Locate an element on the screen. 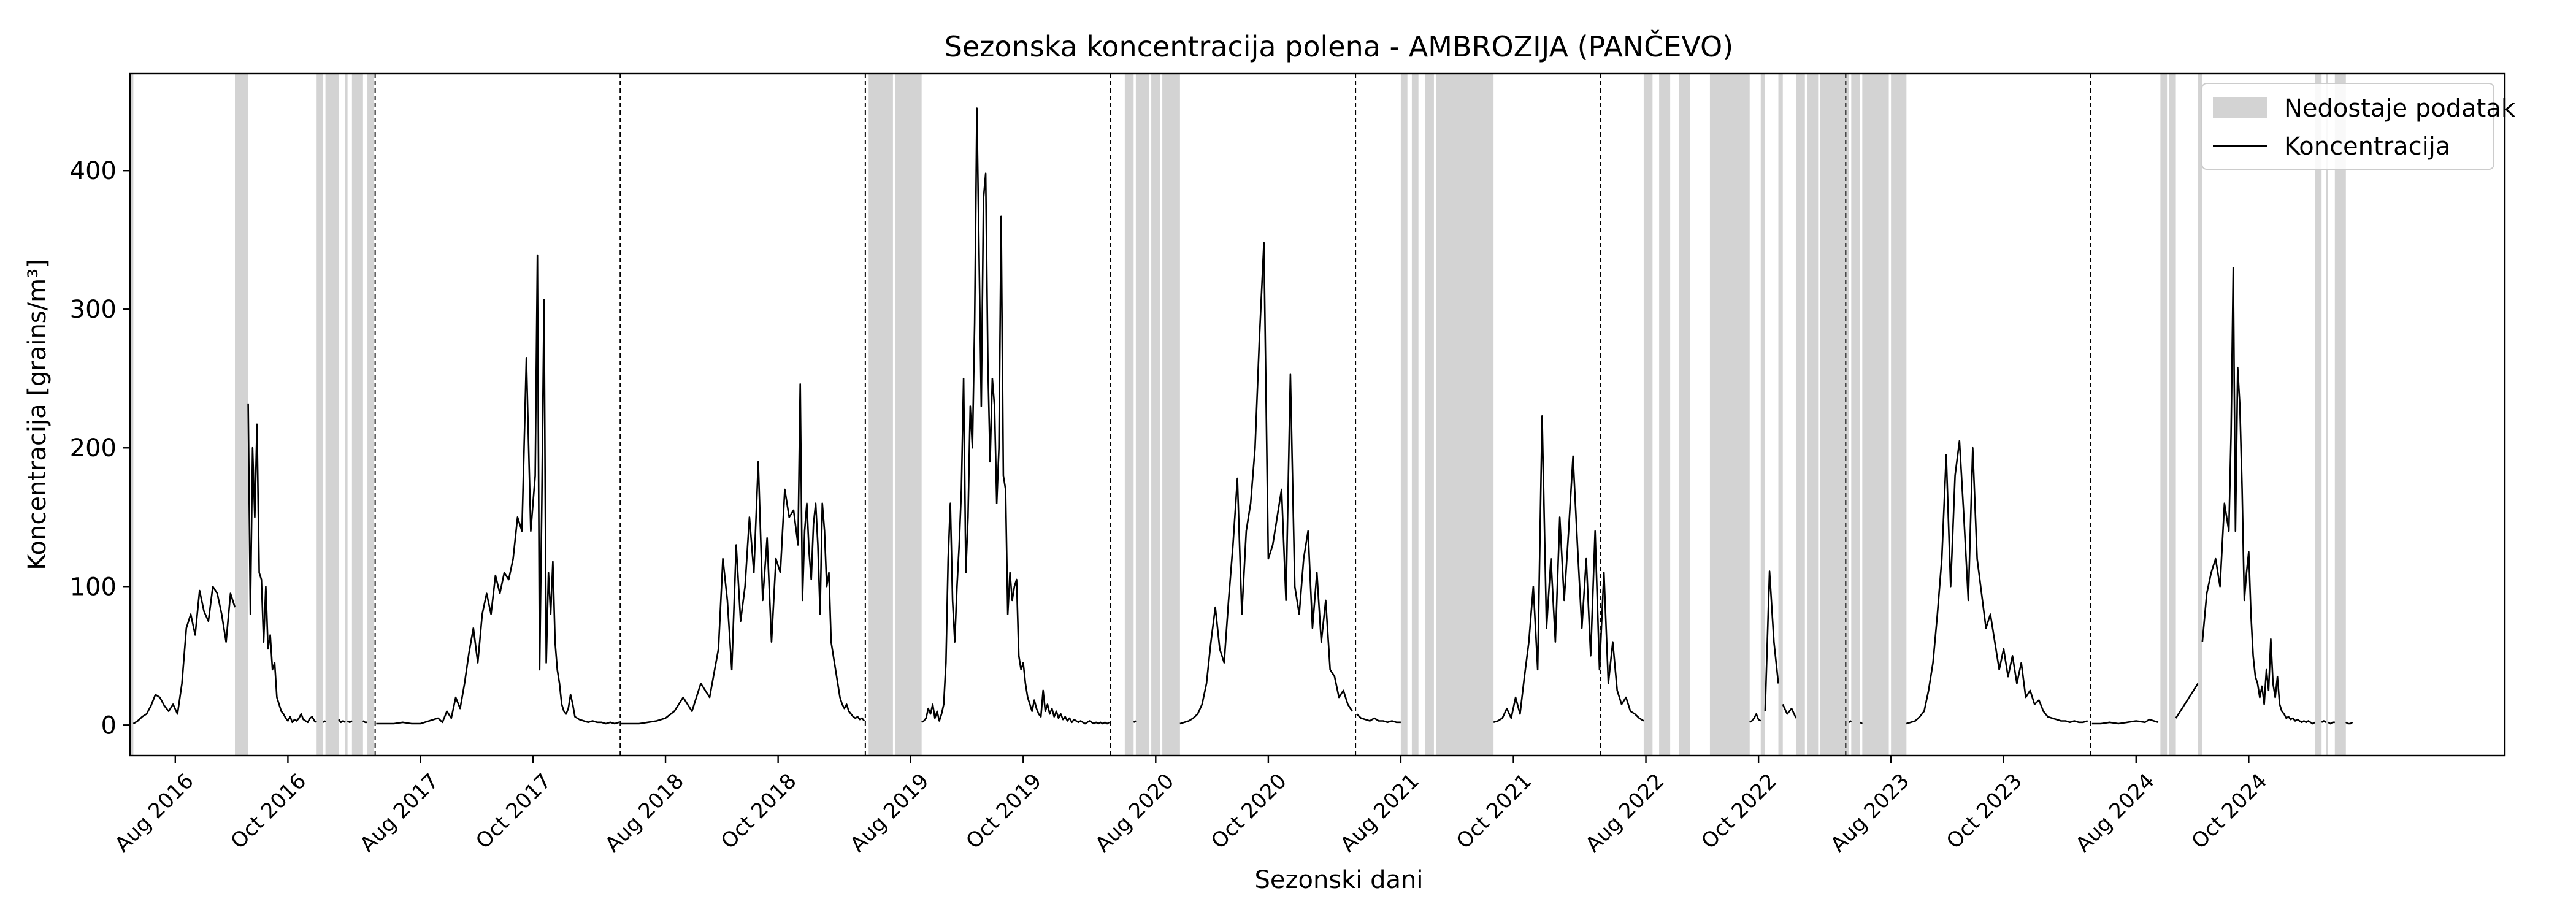 This screenshot has height=923, width=2576. legend-box is located at coordinates (2347, 126).